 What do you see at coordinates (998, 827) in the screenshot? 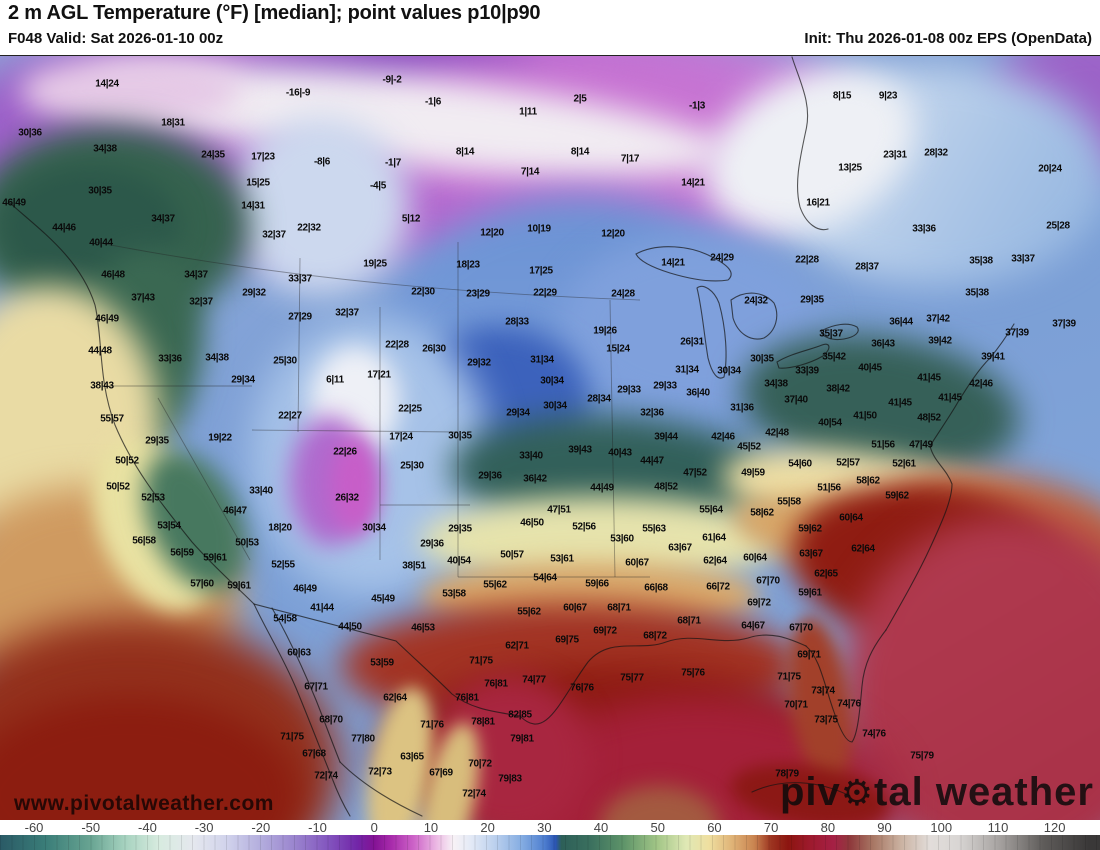
I see `colorbar-tick: 110` at bounding box center [998, 827].